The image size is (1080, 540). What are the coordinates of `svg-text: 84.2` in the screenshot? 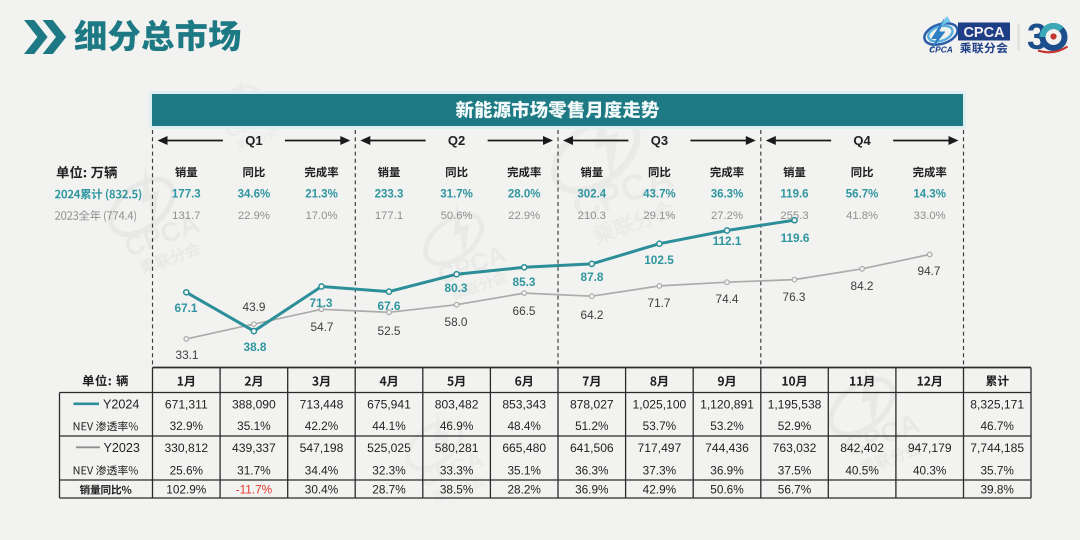 It's located at (862, 286).